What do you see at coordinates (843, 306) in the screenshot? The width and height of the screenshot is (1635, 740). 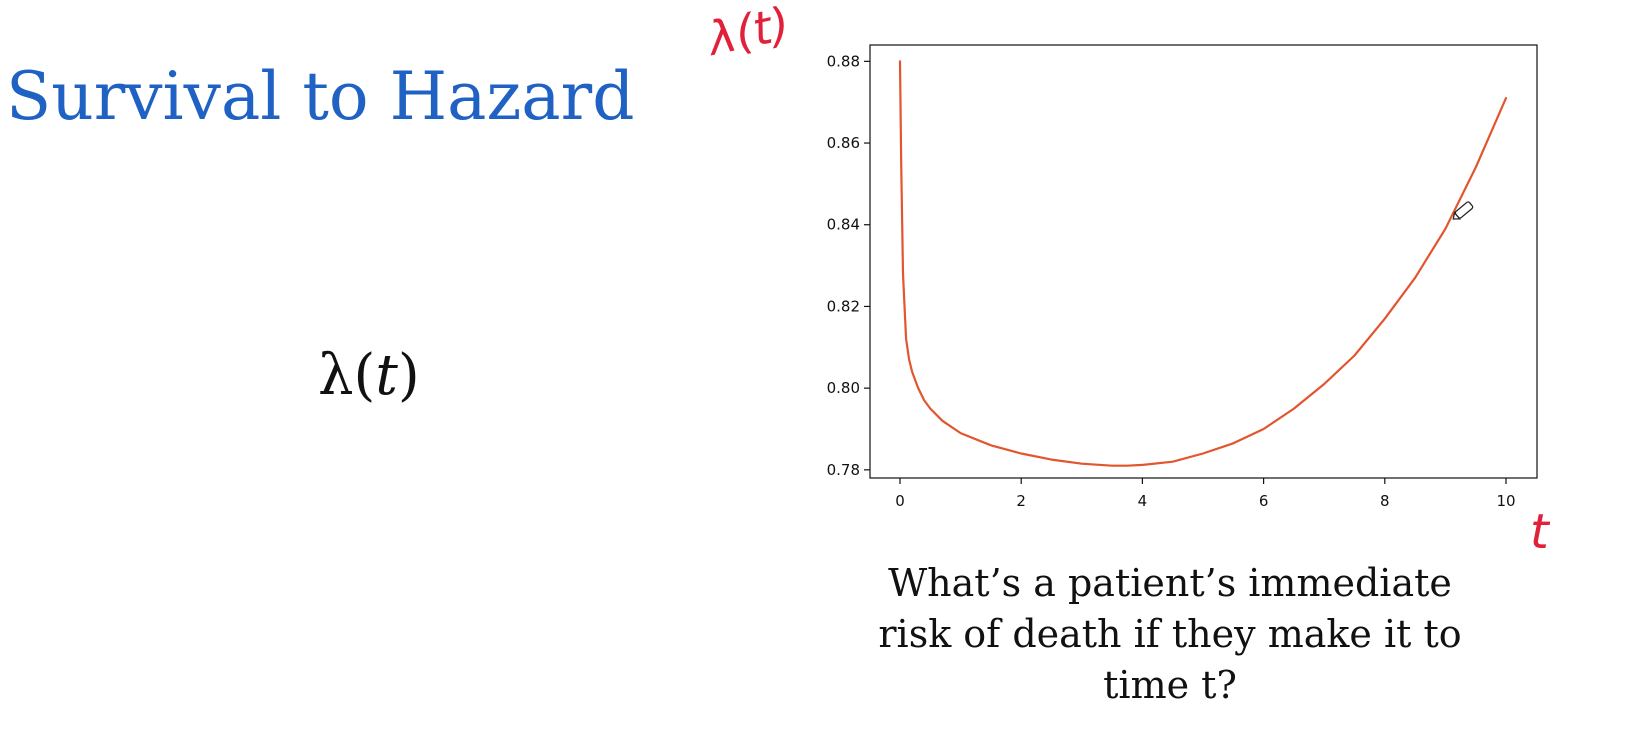 I see `y-tick-label: 0.82` at bounding box center [843, 306].